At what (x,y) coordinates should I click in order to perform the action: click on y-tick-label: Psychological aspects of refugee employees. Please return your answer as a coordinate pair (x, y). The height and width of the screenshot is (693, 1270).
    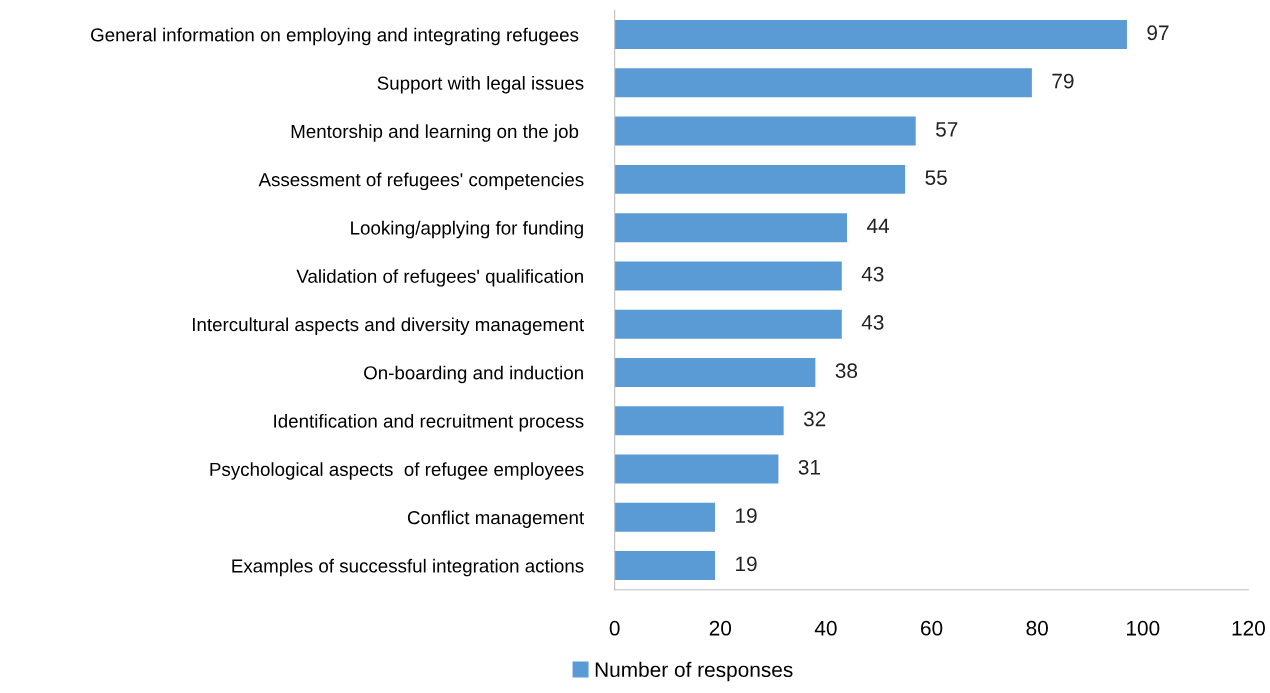
    Looking at the image, I should click on (397, 471).